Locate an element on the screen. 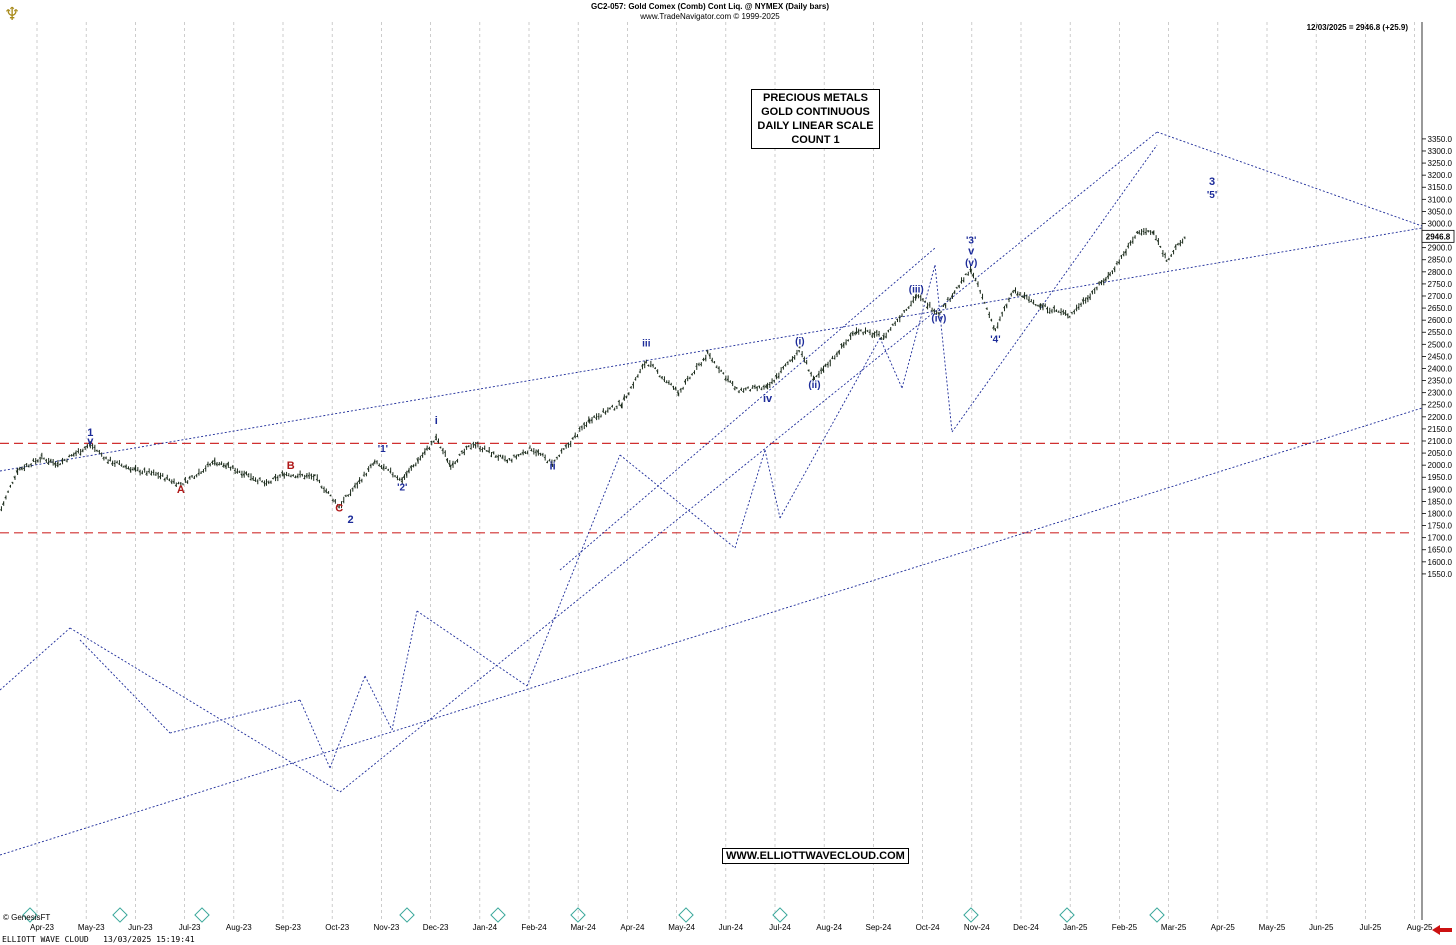  title-line: DAILY LINEAR SCALE is located at coordinates (815, 126).